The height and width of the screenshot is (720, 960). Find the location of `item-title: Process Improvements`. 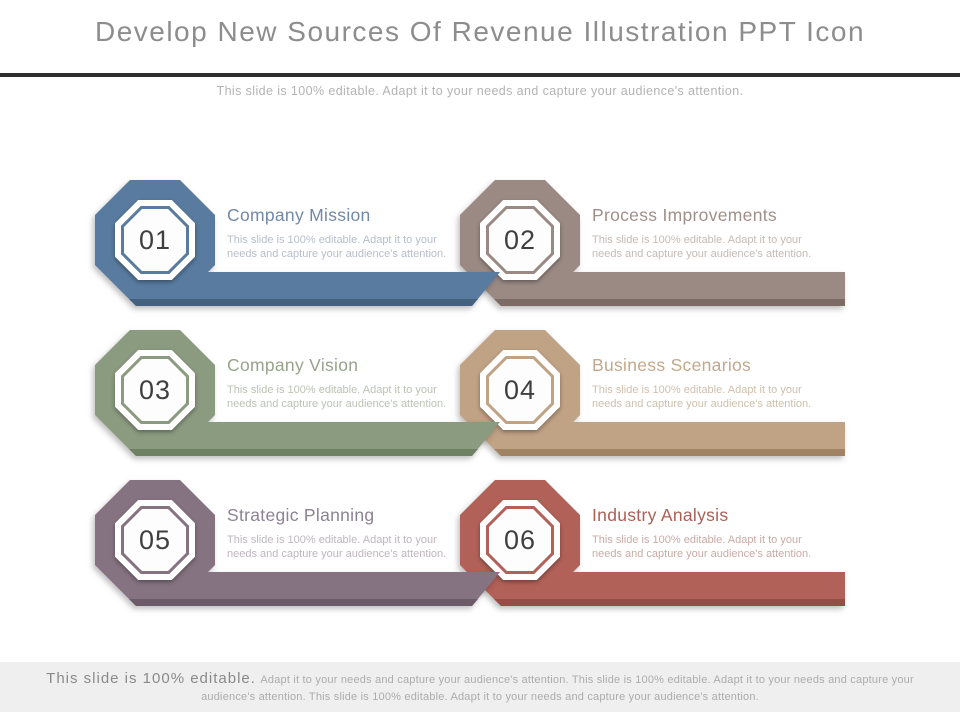

item-title: Process Improvements is located at coordinates (684, 215).